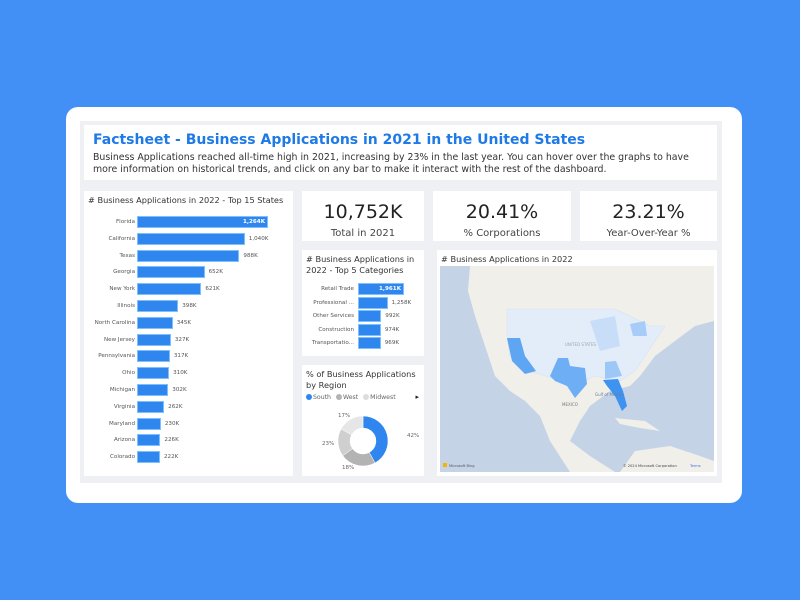 This screenshot has height=600, width=800. I want to click on bar-row: Illinois 398K, so click(188, 306).